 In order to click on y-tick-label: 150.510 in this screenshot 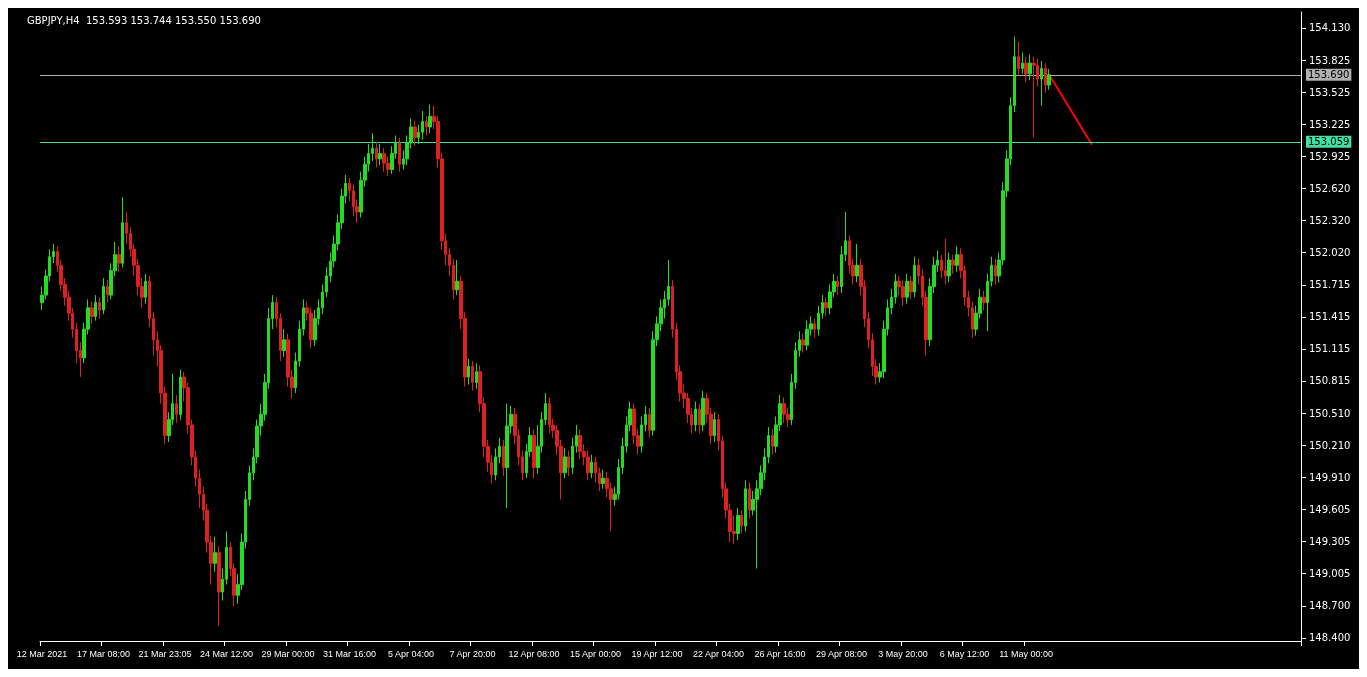, I will do `click(1330, 413)`.